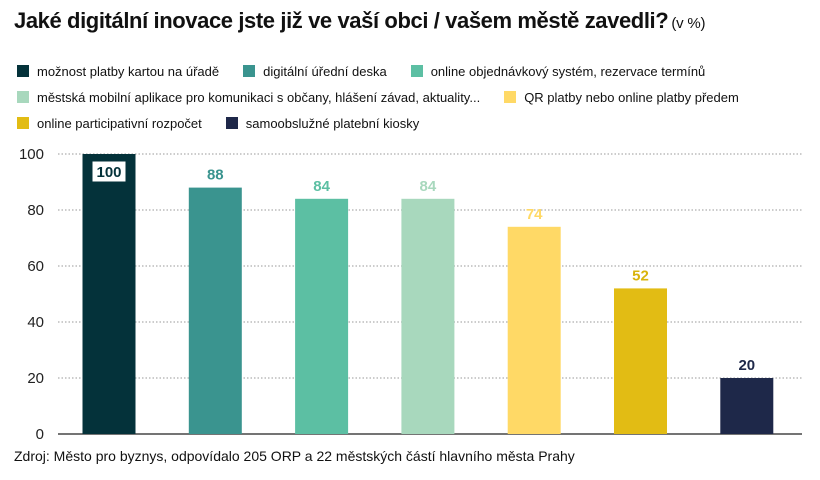  What do you see at coordinates (35, 322) in the screenshot?
I see `y-tick-label: 40` at bounding box center [35, 322].